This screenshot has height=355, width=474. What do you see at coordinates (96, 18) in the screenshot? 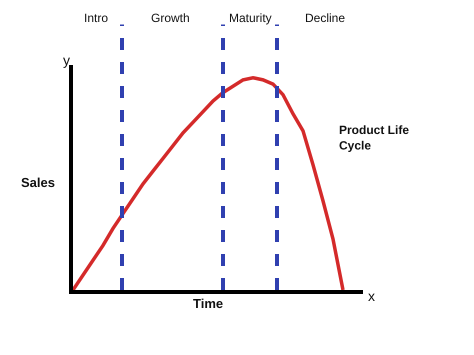
I see `text: Intro` at bounding box center [96, 18].